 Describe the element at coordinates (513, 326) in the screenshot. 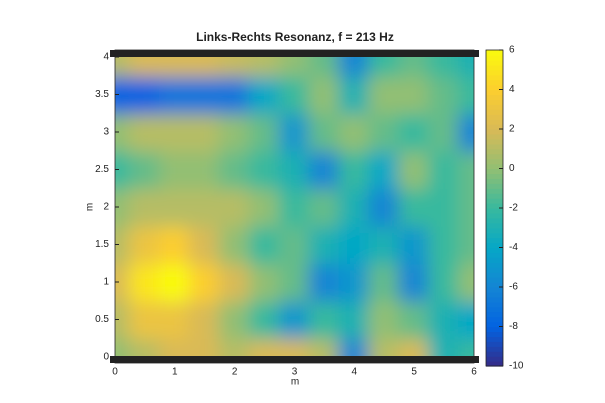

I see `colorbar-tick-label: -8` at that location.